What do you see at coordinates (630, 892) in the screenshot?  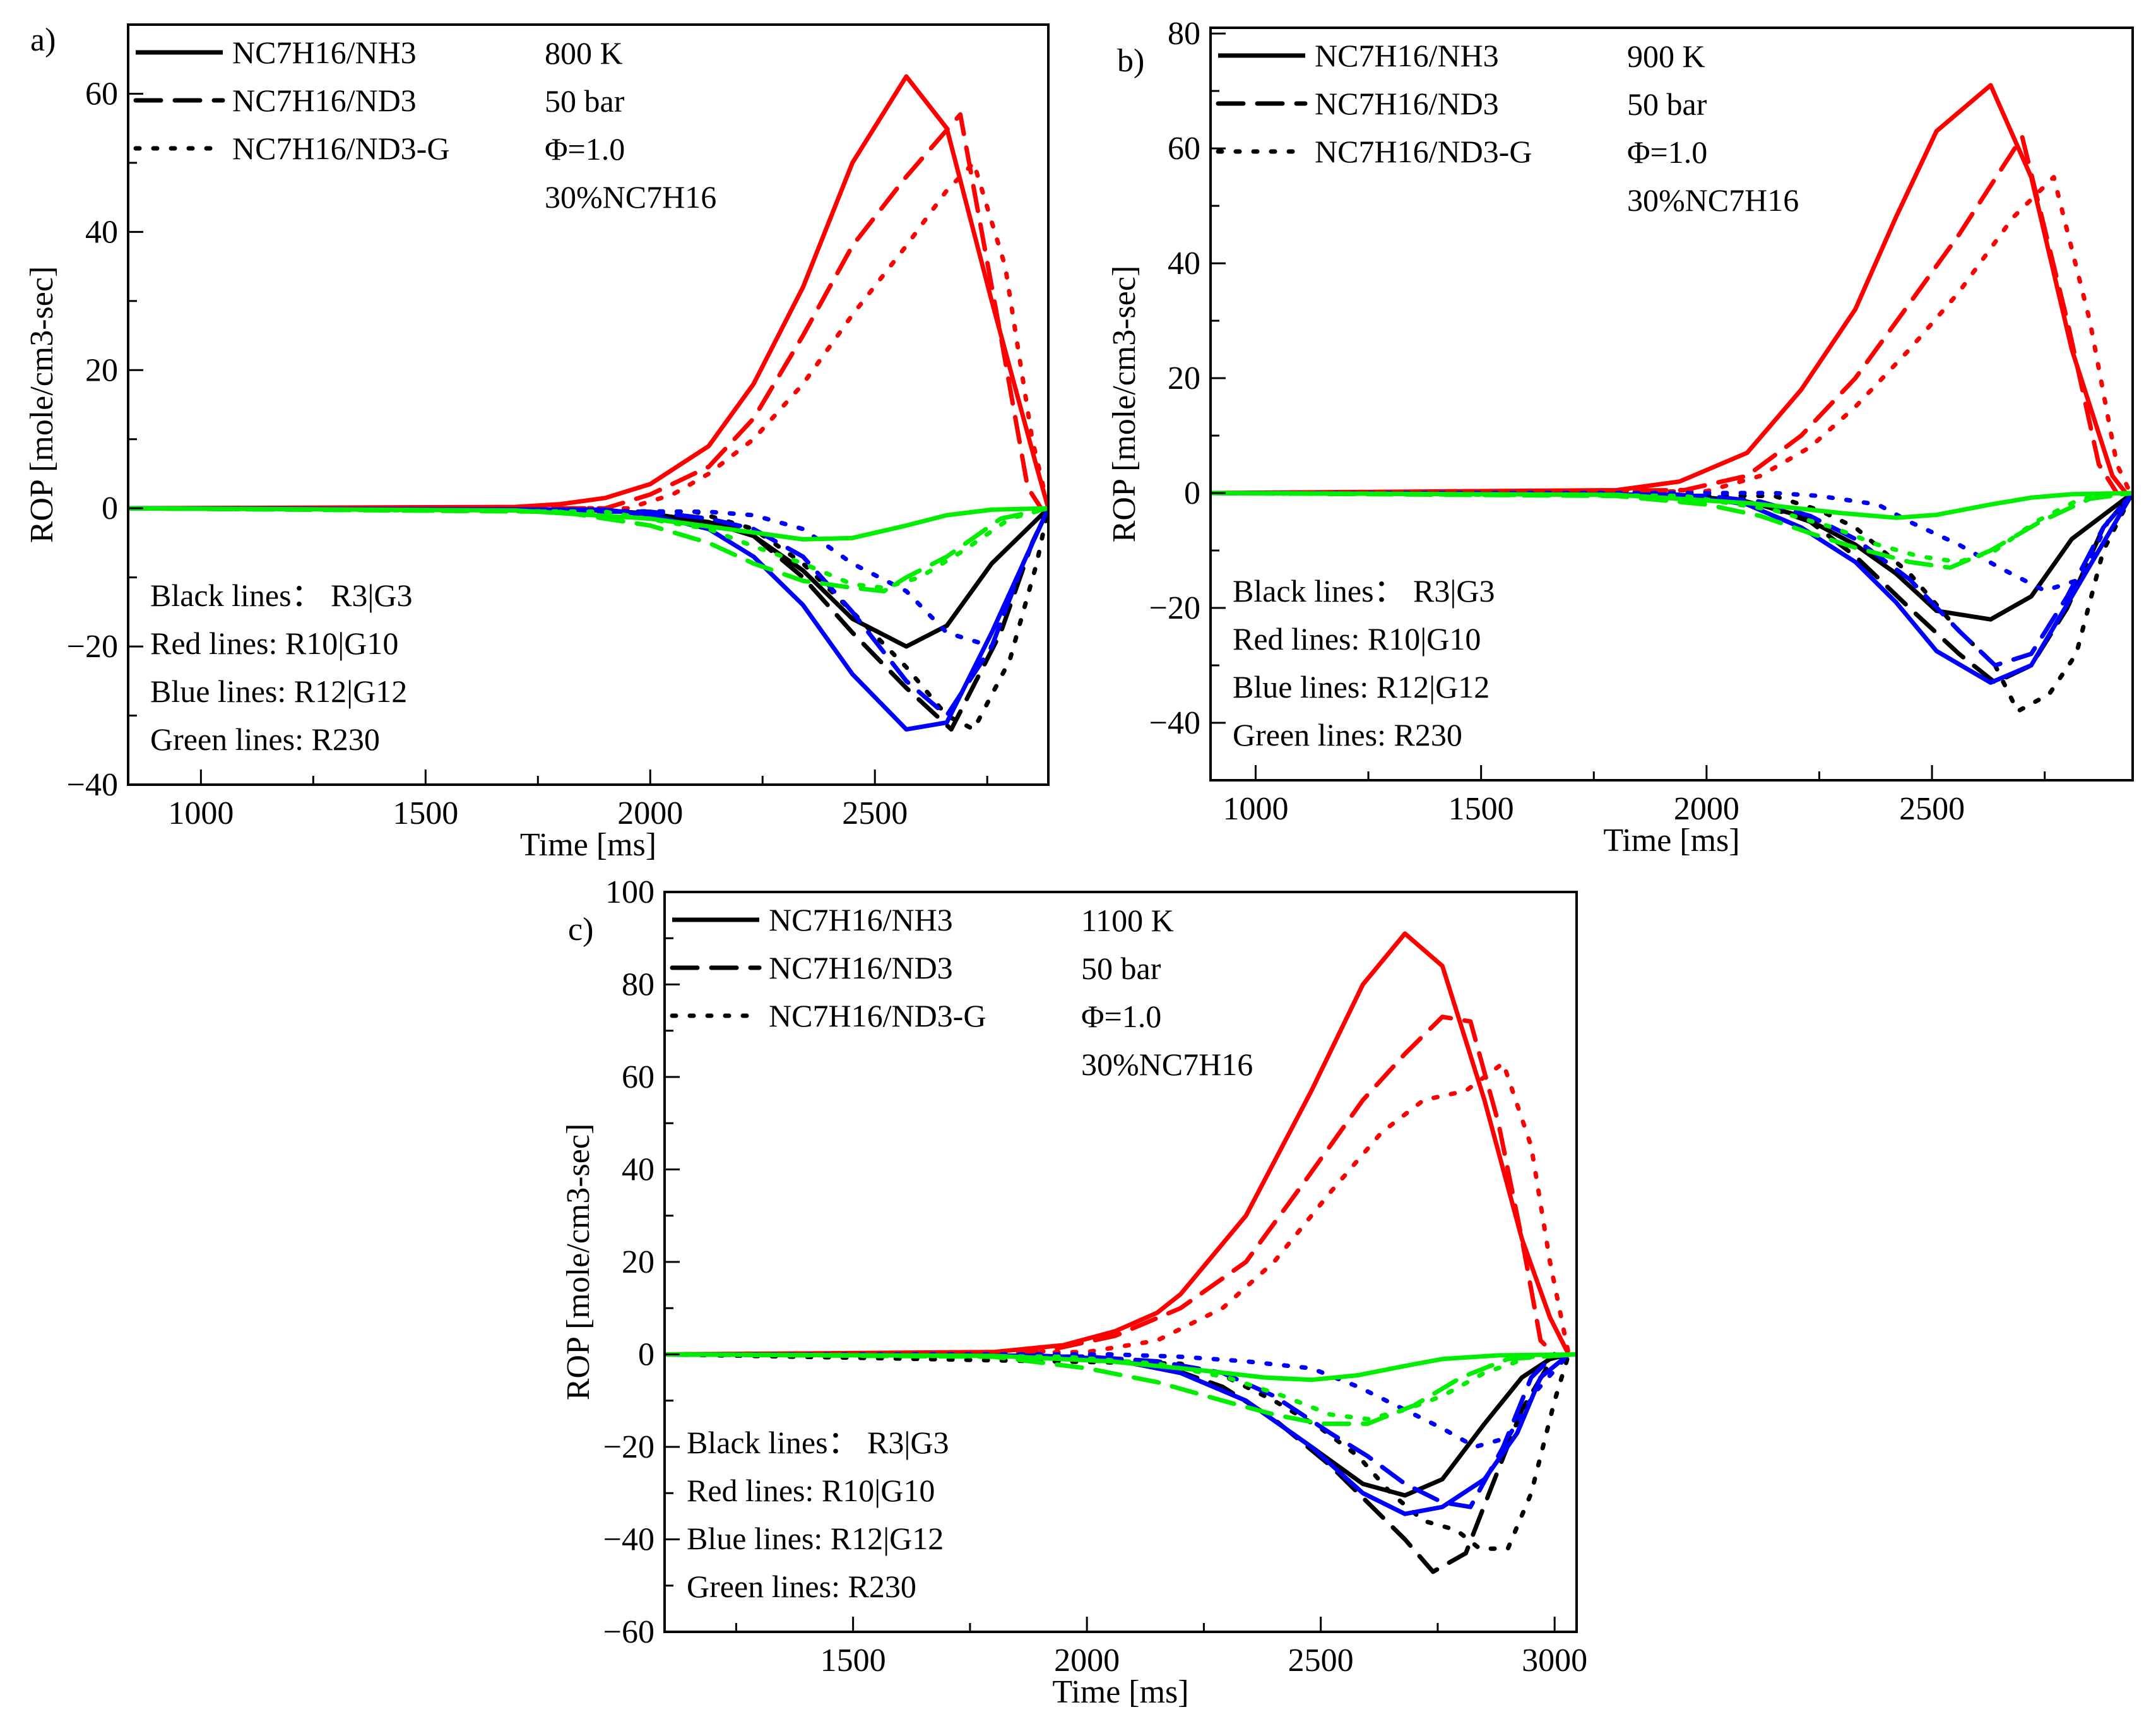 I see `y-tick-label: 100` at bounding box center [630, 892].